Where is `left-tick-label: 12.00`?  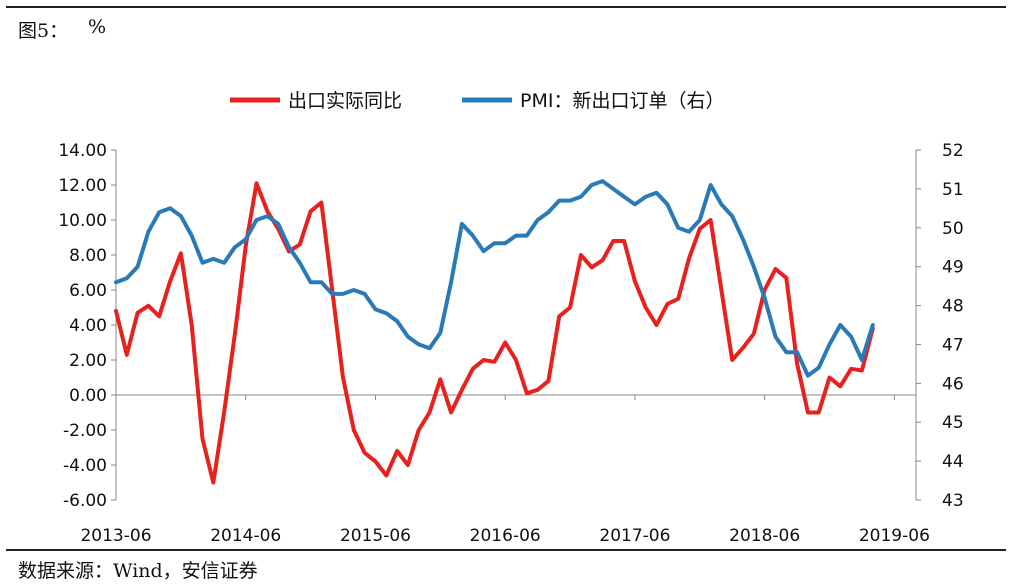 left-tick-label: 12.00 is located at coordinates (82, 186).